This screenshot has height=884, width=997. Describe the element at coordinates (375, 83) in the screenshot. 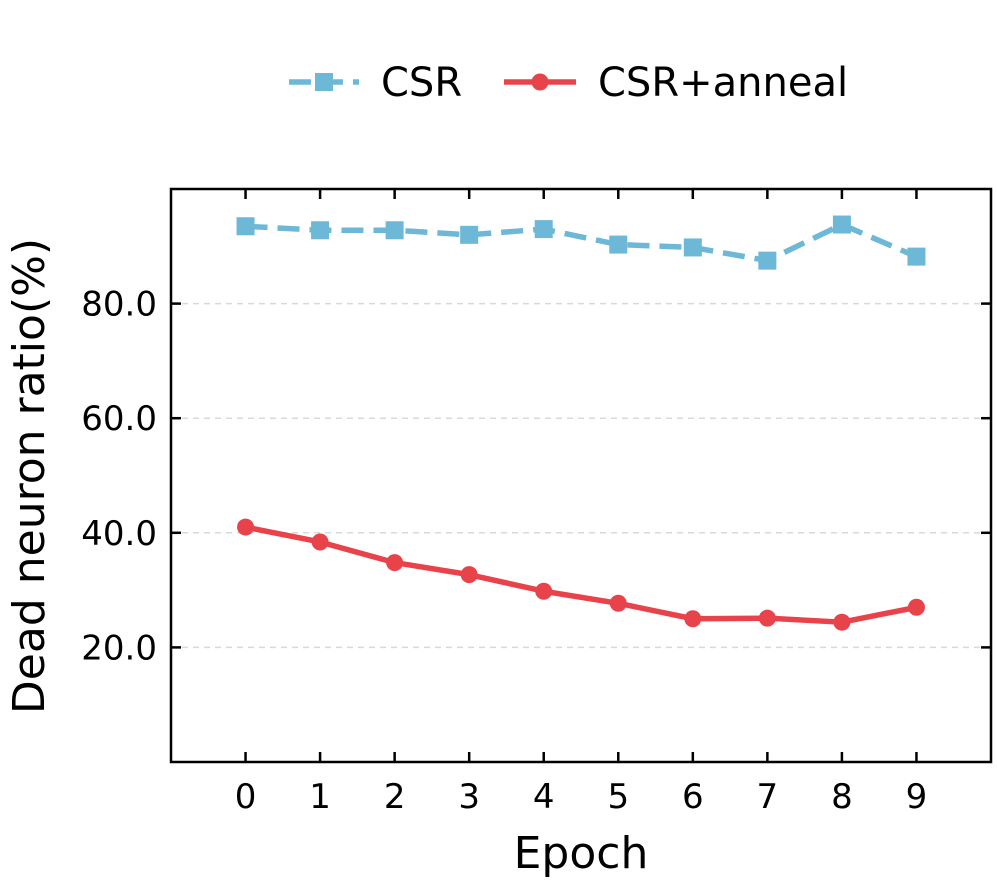

I see `legend-entry: CSR` at that location.